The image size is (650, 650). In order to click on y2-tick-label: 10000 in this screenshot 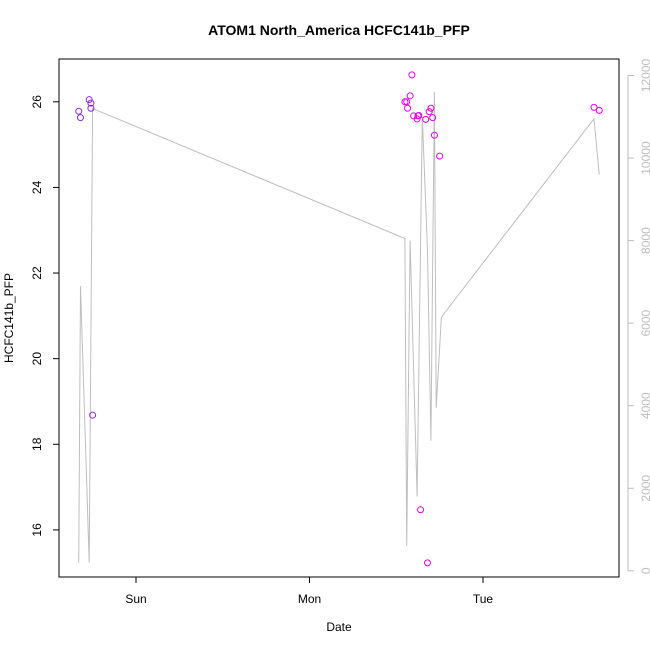, I will do `click(644, 158)`.